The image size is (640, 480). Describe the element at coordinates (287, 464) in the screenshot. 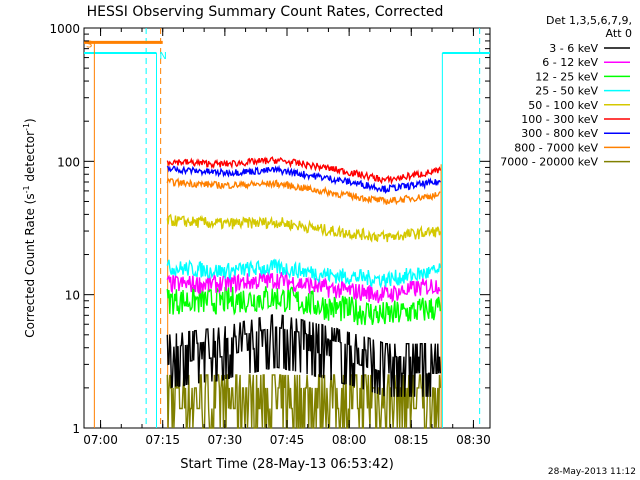

I see `x-axis-label: Start Time (28-May-13 06:53:42)` at that location.